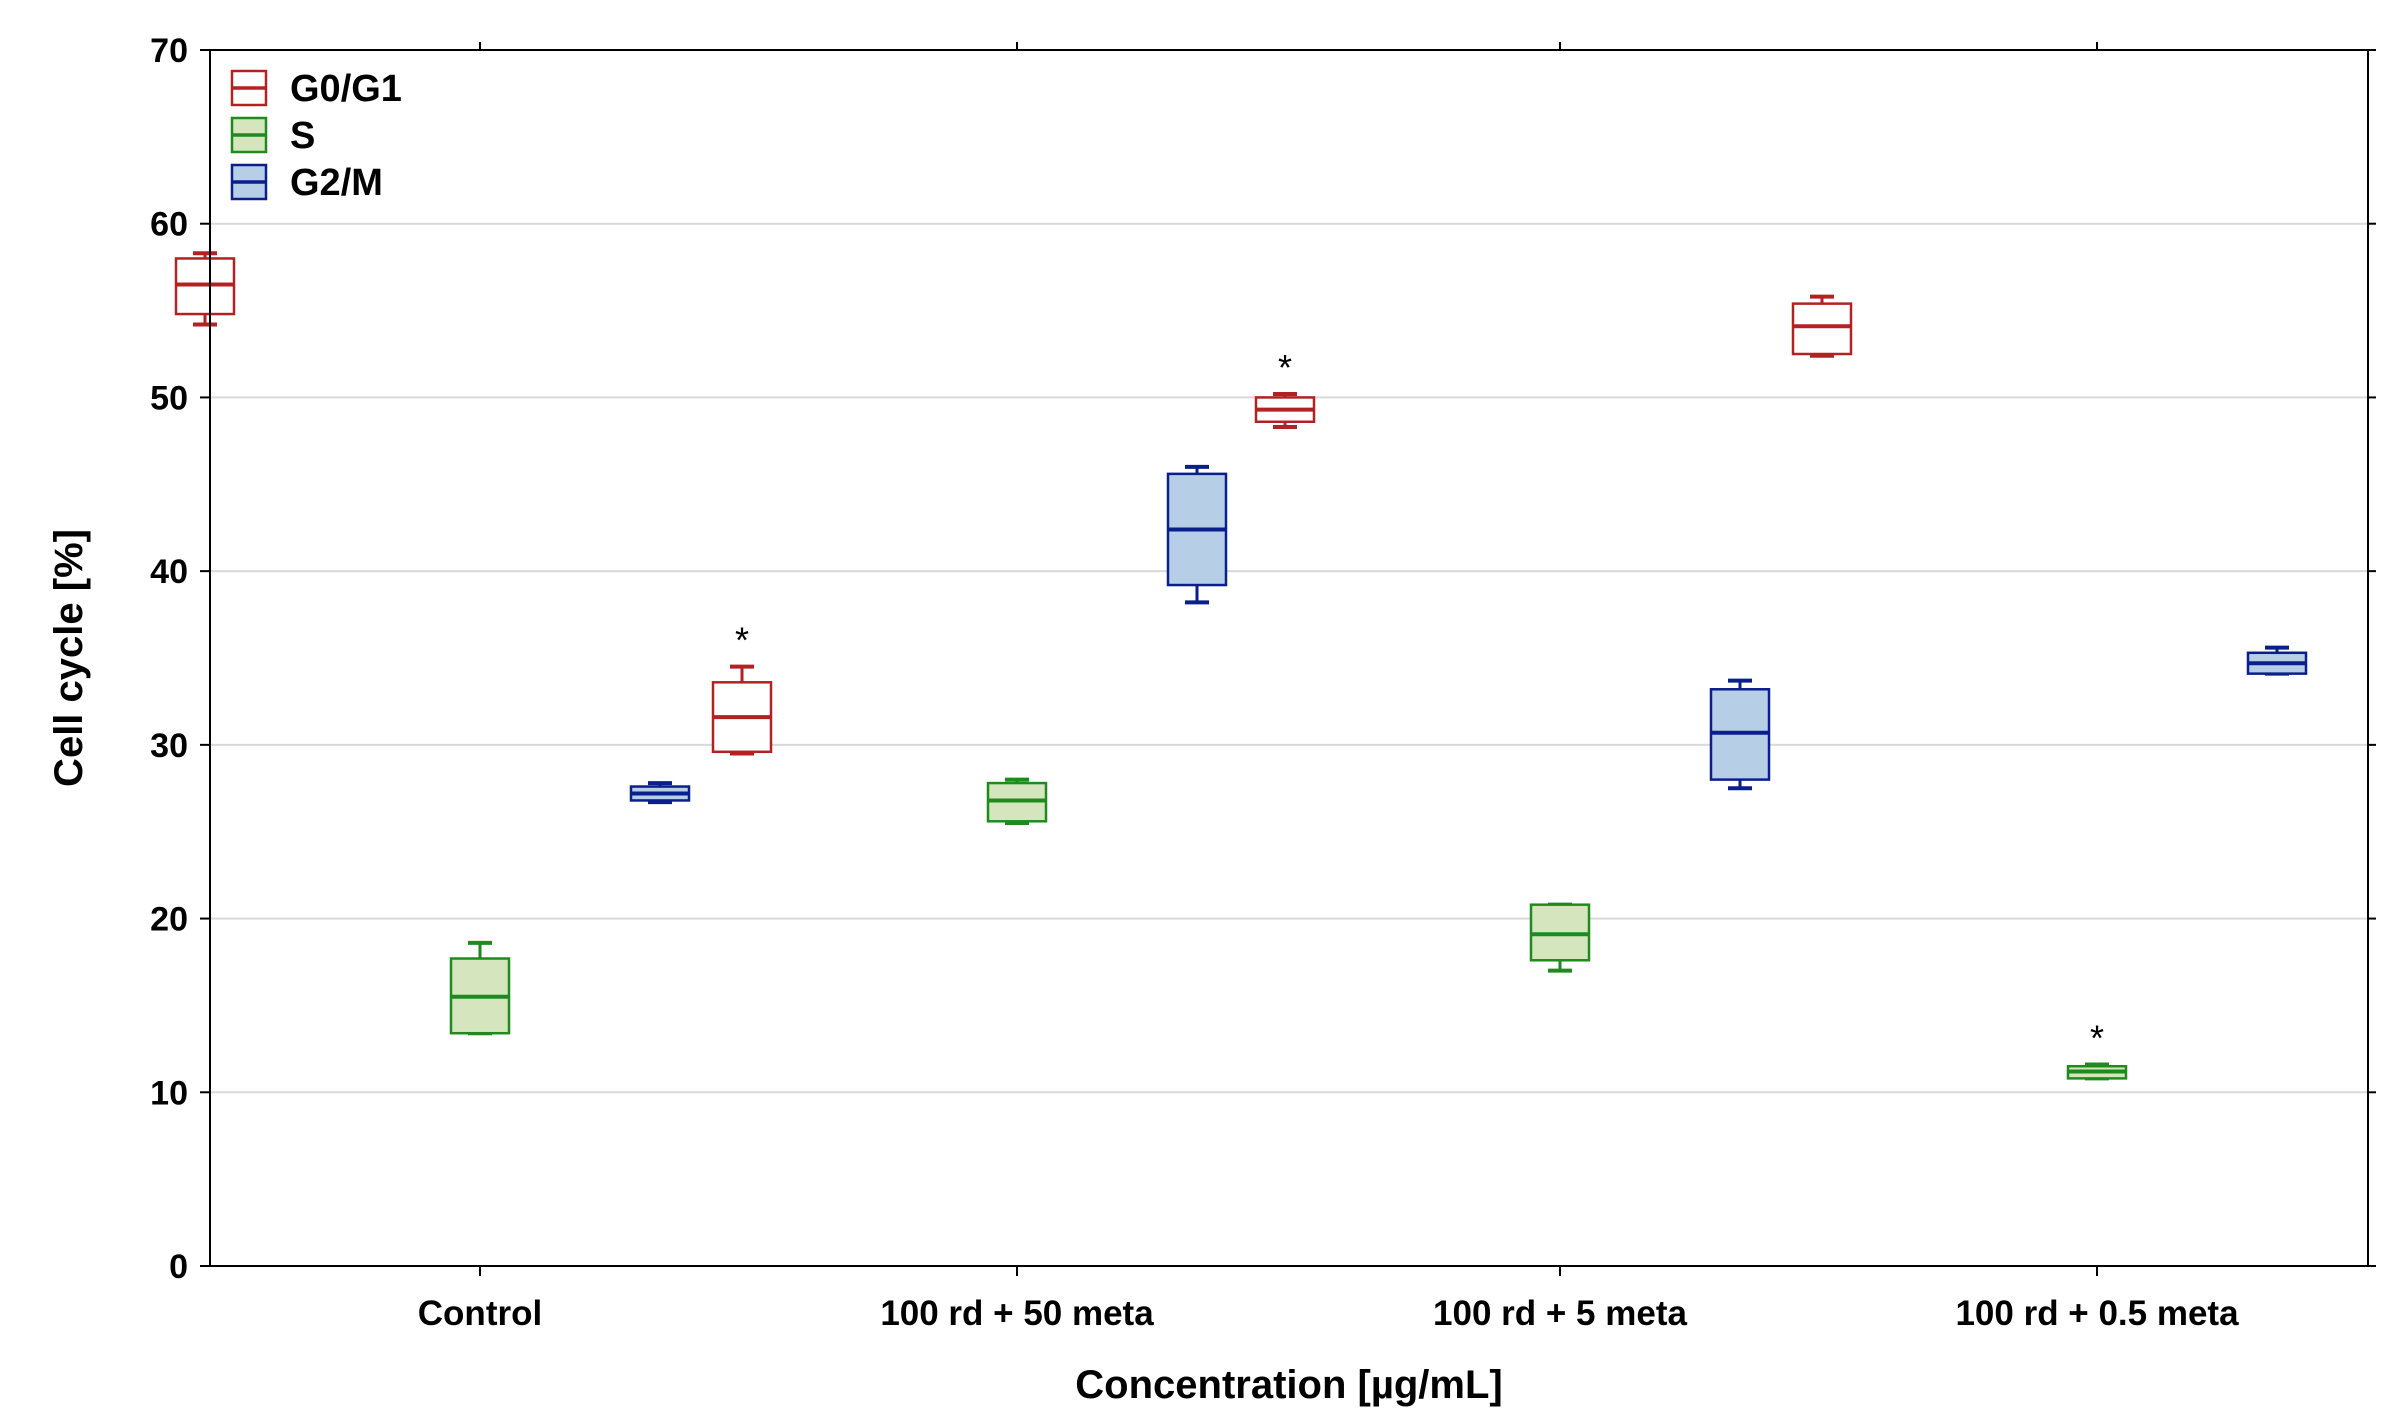 The image size is (2390, 1422). I want to click on legend-label: G2/M, so click(336, 183).